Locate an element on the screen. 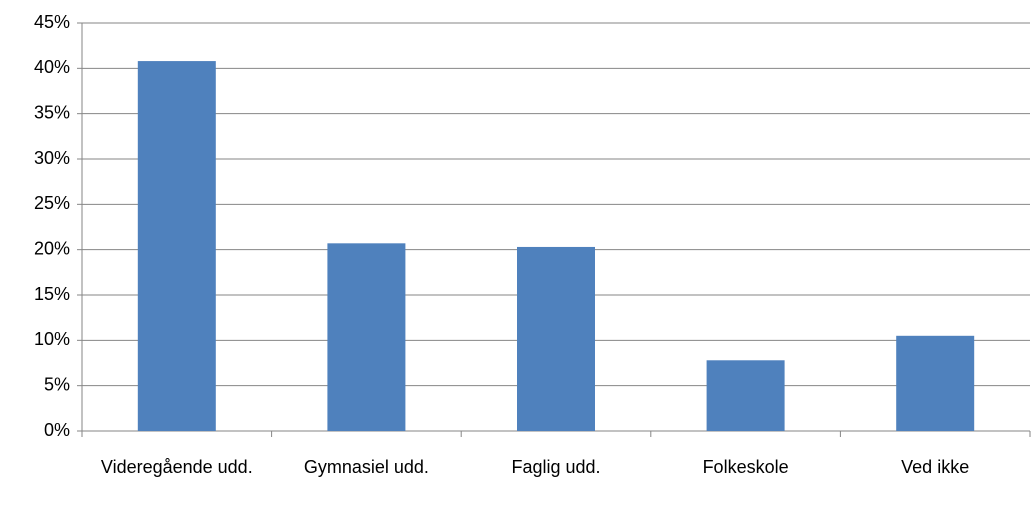 The image size is (1035, 508). y-tick-label: 5% is located at coordinates (57, 384).